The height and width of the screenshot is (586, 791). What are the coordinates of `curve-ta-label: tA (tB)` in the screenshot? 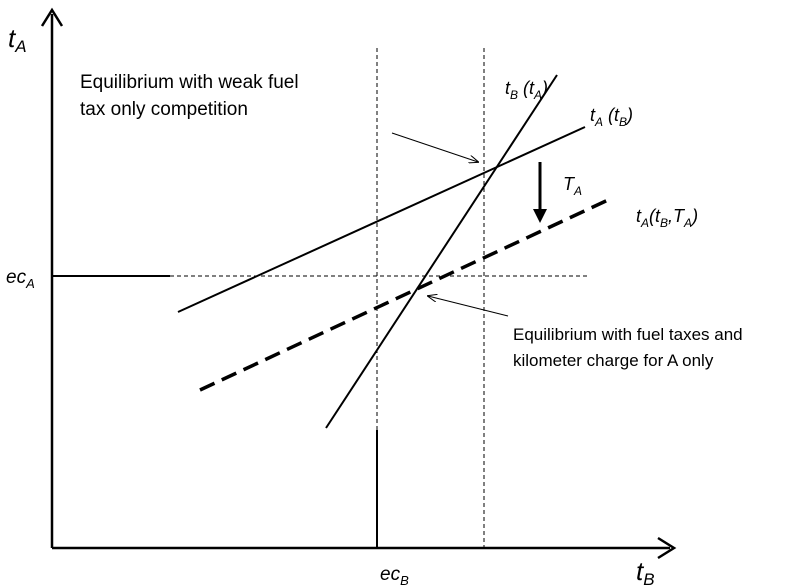 It's located at (611, 117).